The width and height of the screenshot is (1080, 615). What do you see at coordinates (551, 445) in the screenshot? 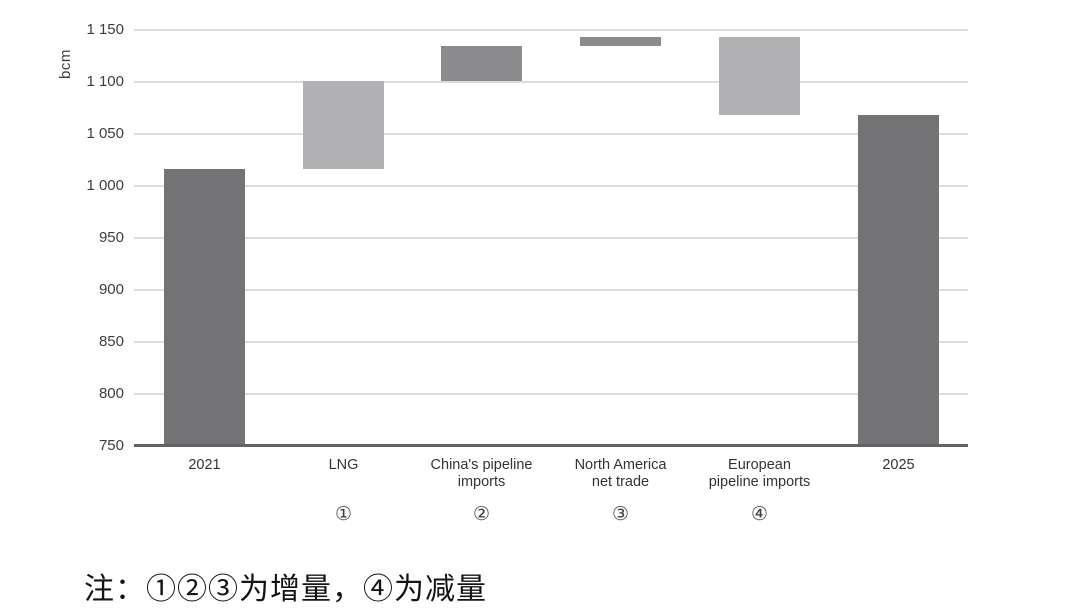
I see `x-axis-line` at bounding box center [551, 445].